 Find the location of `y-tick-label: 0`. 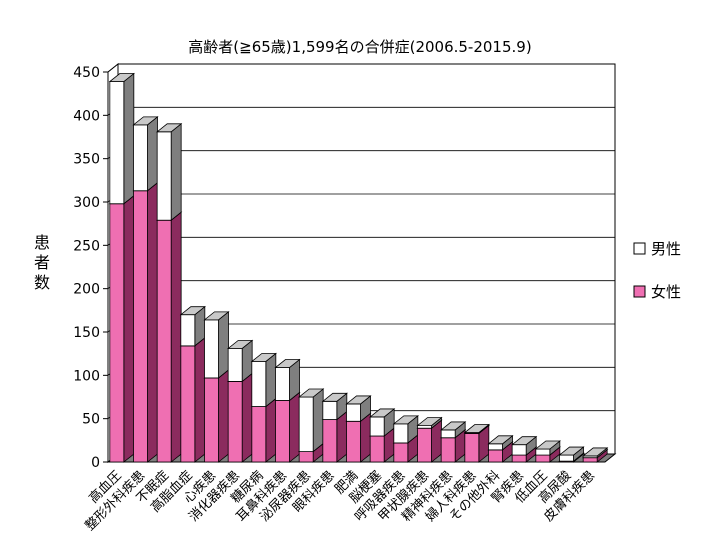

y-tick-label: 0 is located at coordinates (95, 463).